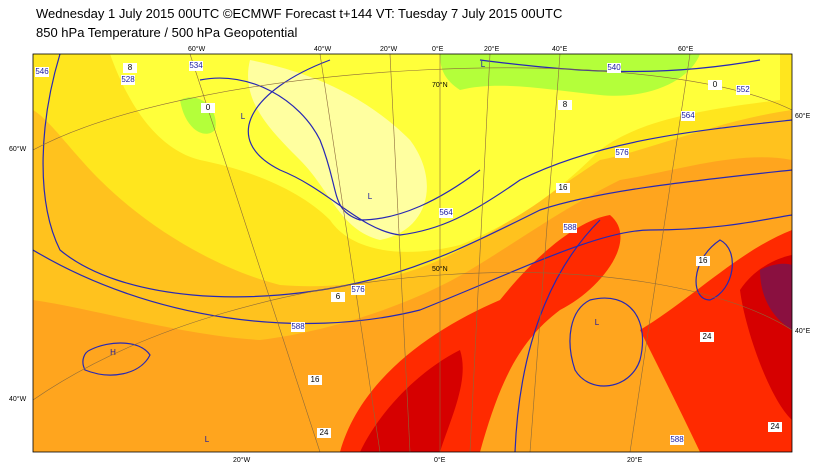 The height and width of the screenshot is (470, 822). Describe the element at coordinates (440, 85) in the screenshot. I see `latitude-label: 70°N` at that location.